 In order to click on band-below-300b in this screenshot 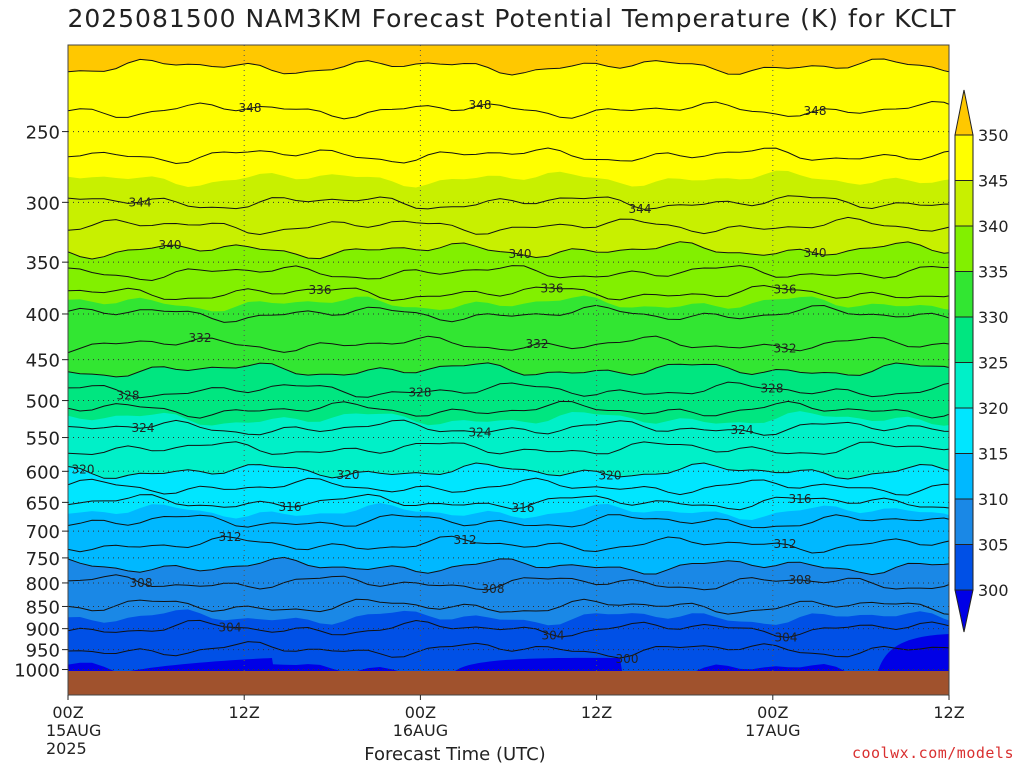, I will do `click(538, 664)`.